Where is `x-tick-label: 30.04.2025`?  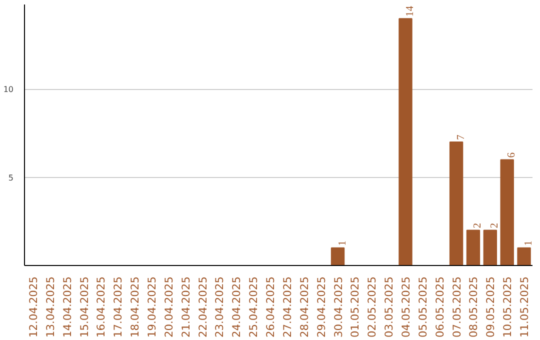 x-tick-label: 30.04.2025 is located at coordinates (338, 307).